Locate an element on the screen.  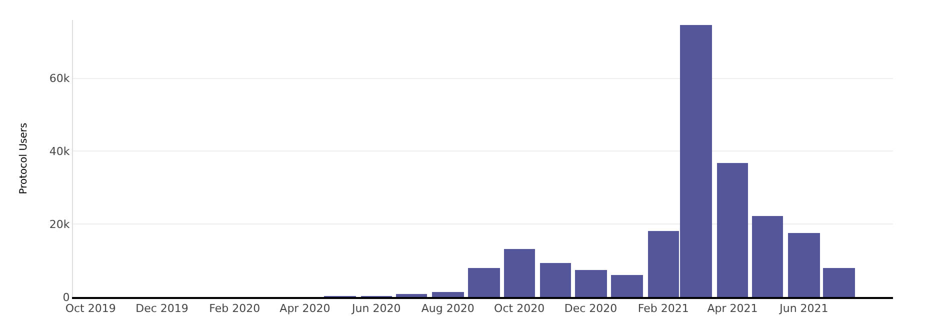
x-tick-label: Jun 2020 is located at coordinates (376, 308).